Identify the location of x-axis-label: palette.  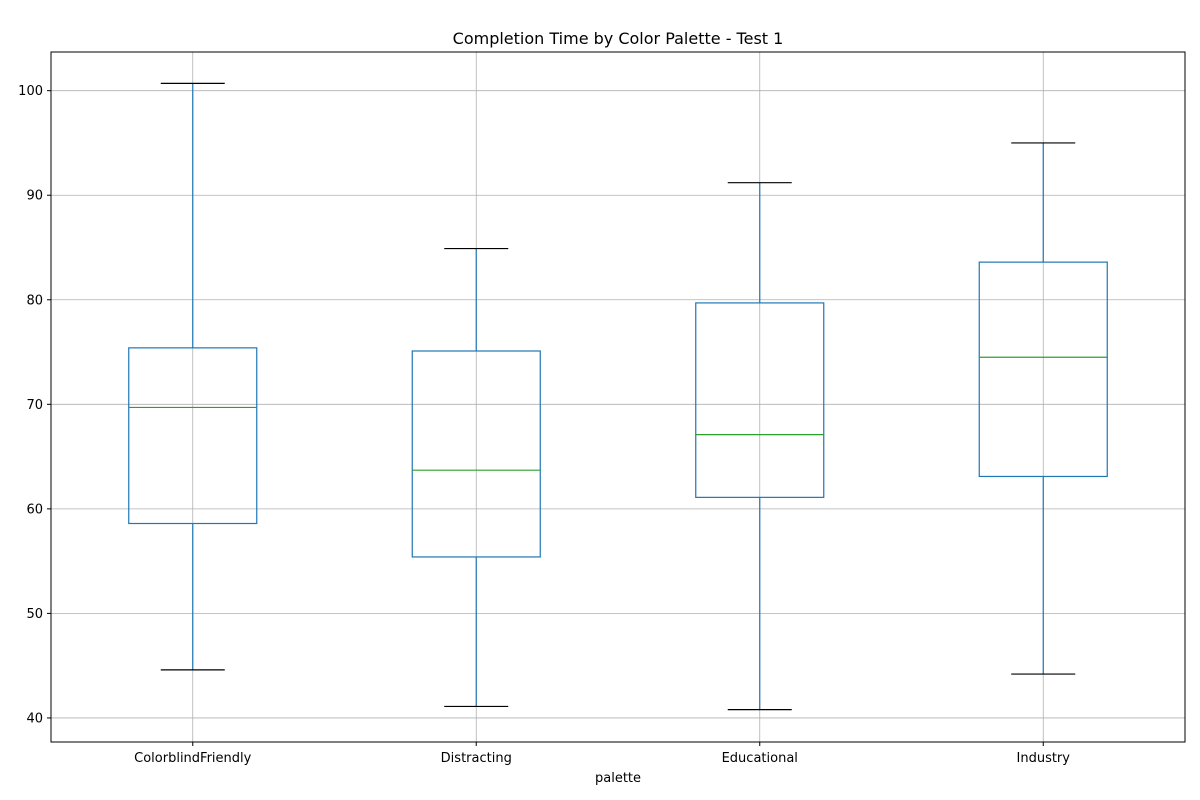
(618, 778).